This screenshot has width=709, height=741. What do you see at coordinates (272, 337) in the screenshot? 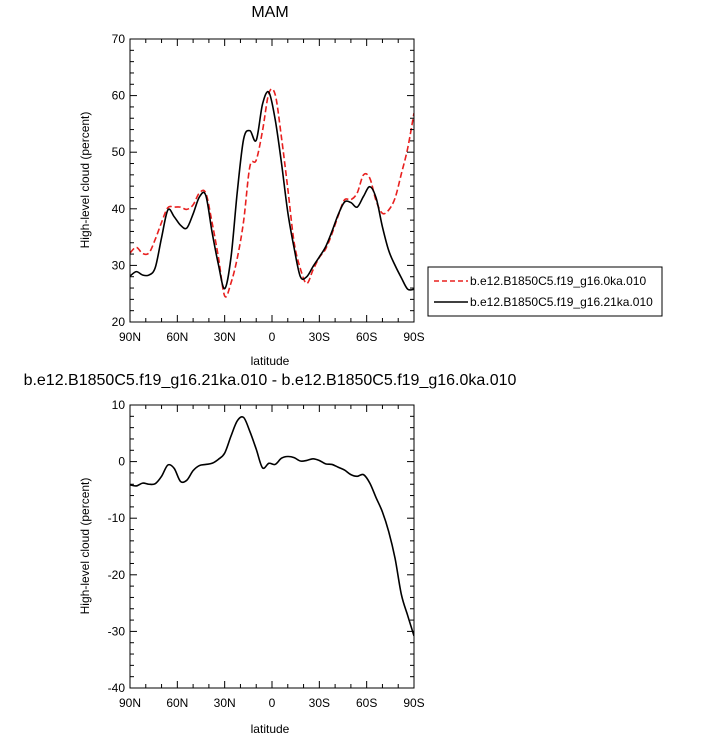
I see `top-x-tick-label: 0` at bounding box center [272, 337].